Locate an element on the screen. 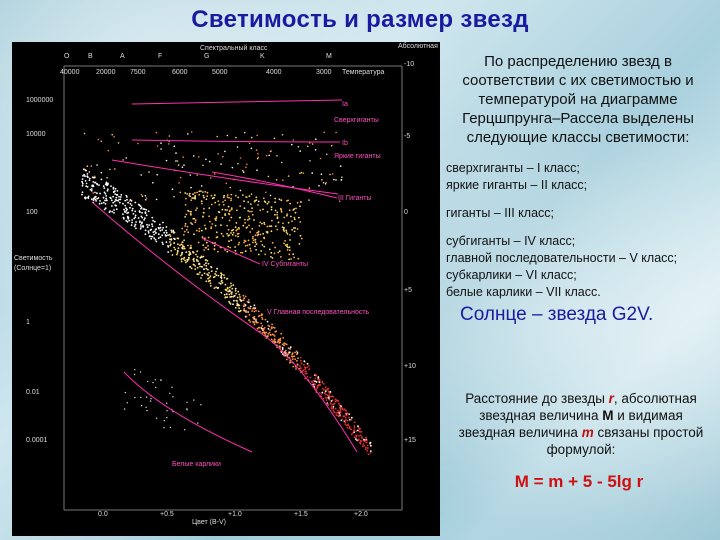 Image resolution: width=720 pixels, height=540 pixels. color-tick: +1.5 is located at coordinates (301, 514).